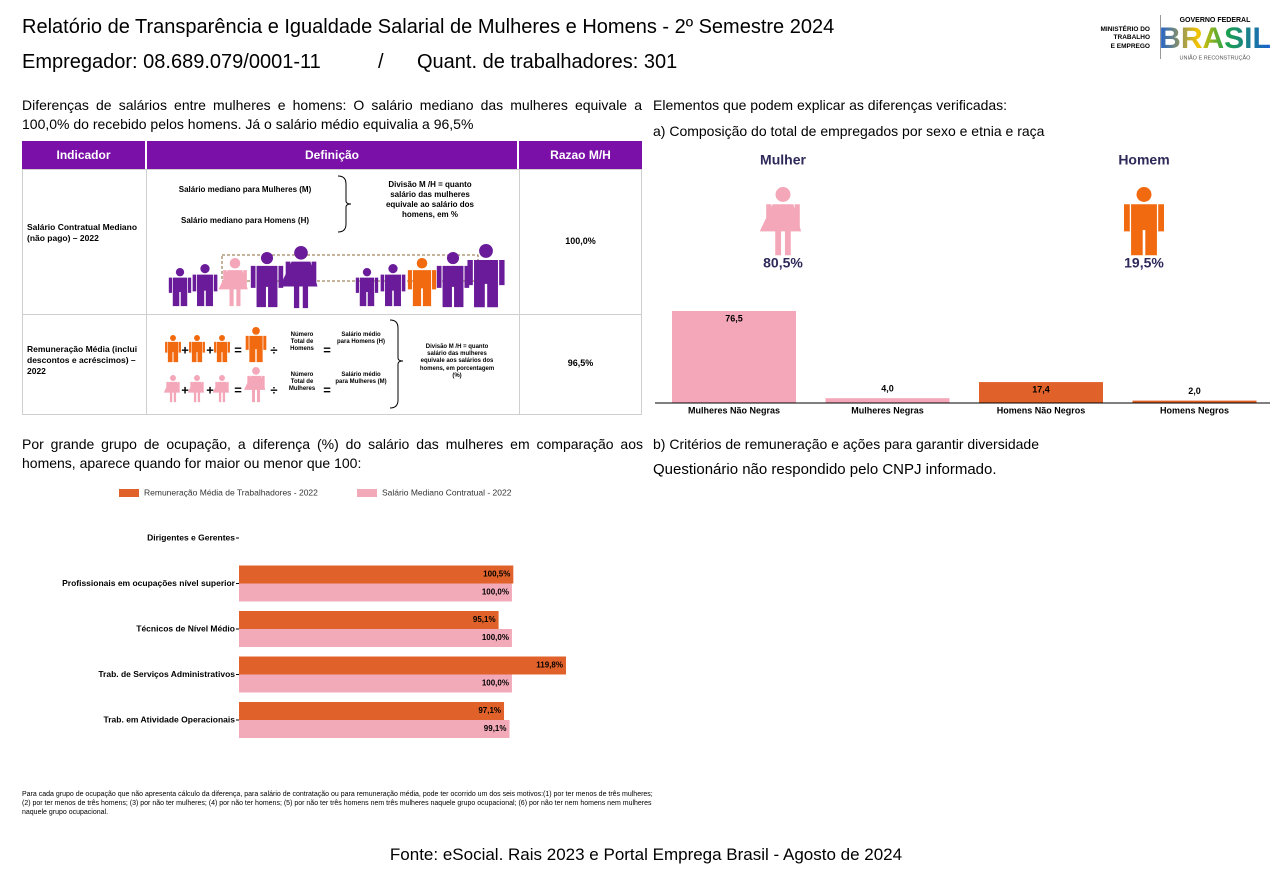 This screenshot has width=1280, height=869. Describe the element at coordinates (580, 241) in the screenshot. I see `ratio: 100,0%` at that location.